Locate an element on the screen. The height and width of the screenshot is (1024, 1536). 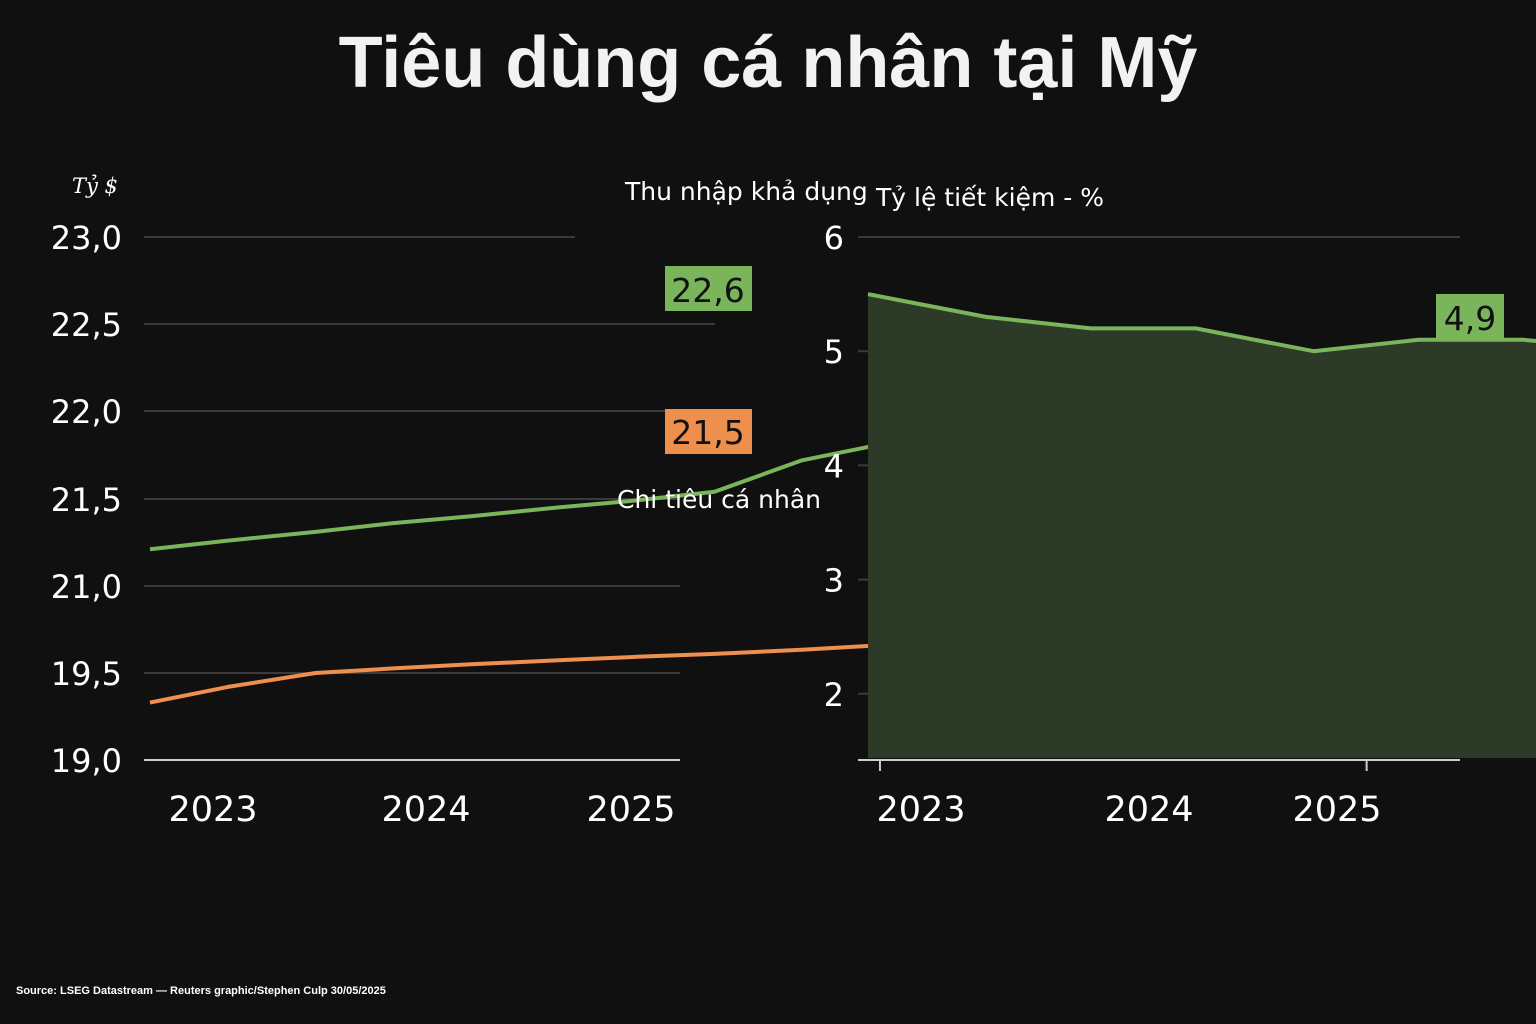
y-tick-label: 22,0 is located at coordinates (86, 412).